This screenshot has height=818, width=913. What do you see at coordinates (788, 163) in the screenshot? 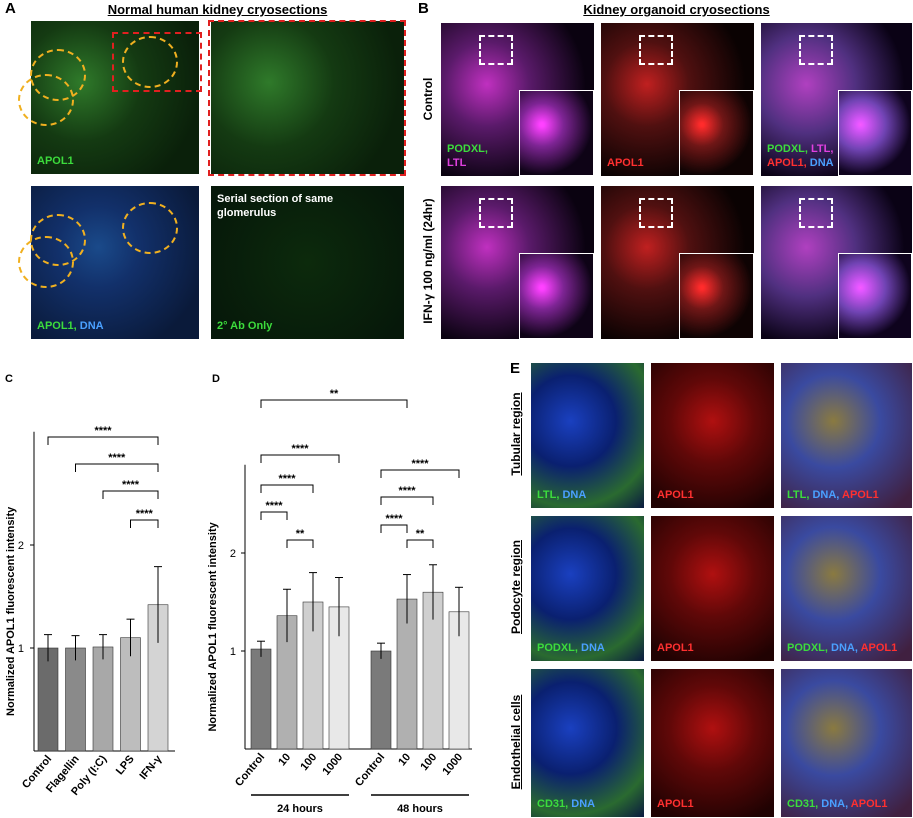
I see `channel-name: APOL1,` at bounding box center [788, 163].